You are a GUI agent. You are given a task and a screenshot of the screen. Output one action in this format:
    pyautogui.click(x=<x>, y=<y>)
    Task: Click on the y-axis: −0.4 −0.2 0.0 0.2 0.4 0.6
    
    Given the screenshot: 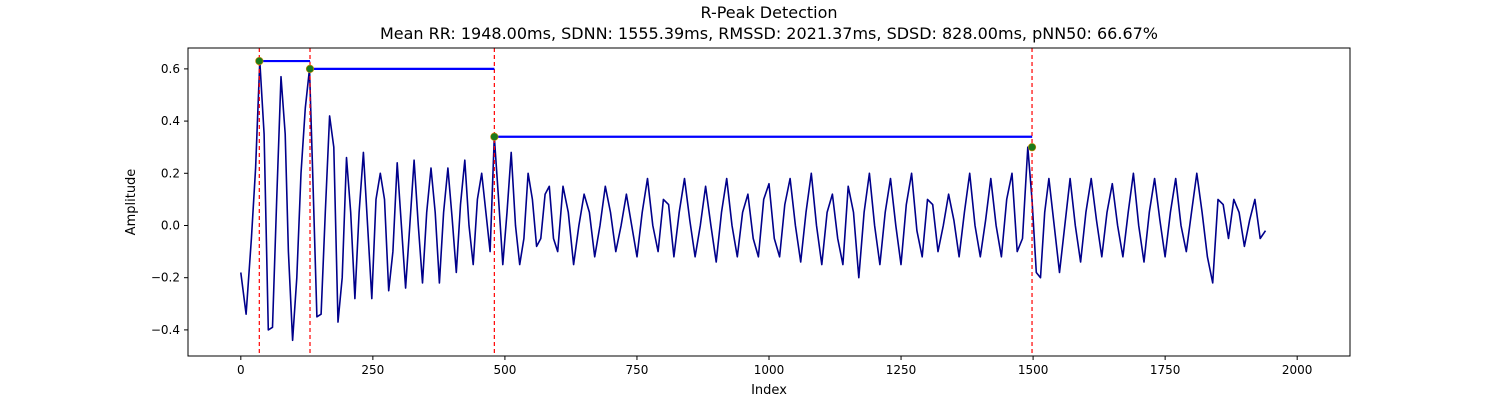 What is the action you would take?
    pyautogui.click(x=169, y=199)
    